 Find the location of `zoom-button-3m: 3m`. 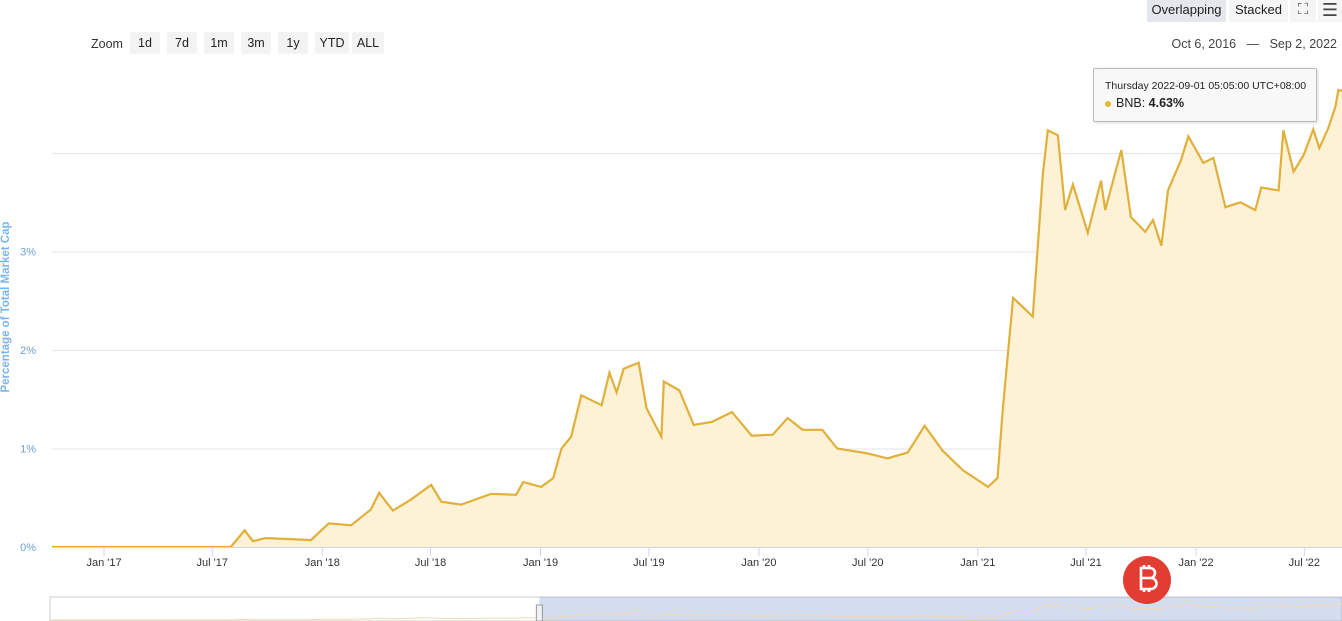

zoom-button-3m: 3m is located at coordinates (256, 43).